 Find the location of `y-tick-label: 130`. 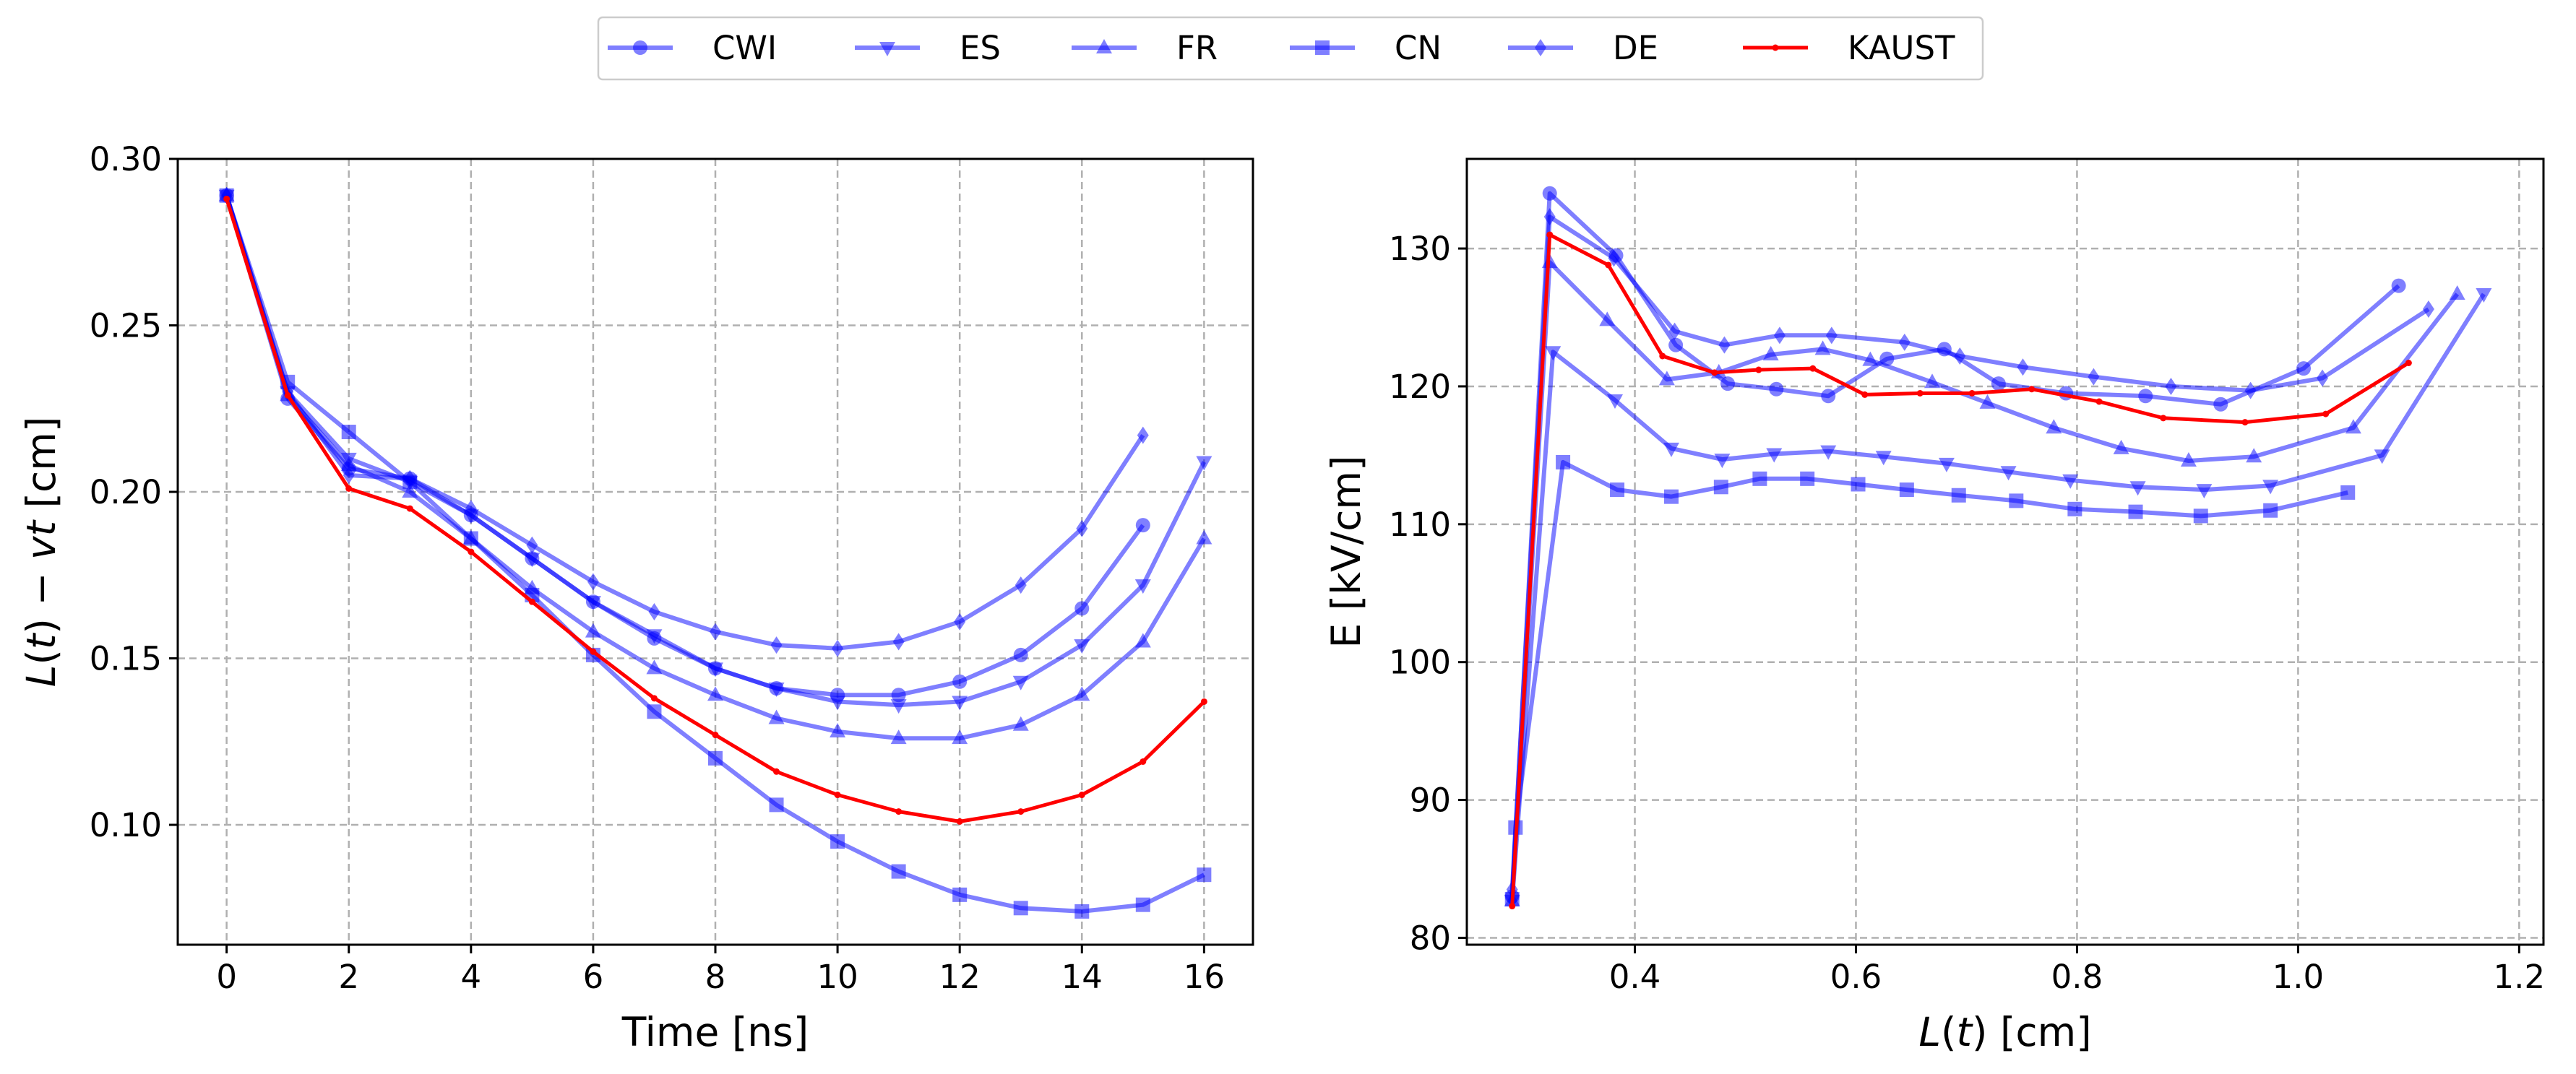

y-tick-label: 130 is located at coordinates (1420, 249).